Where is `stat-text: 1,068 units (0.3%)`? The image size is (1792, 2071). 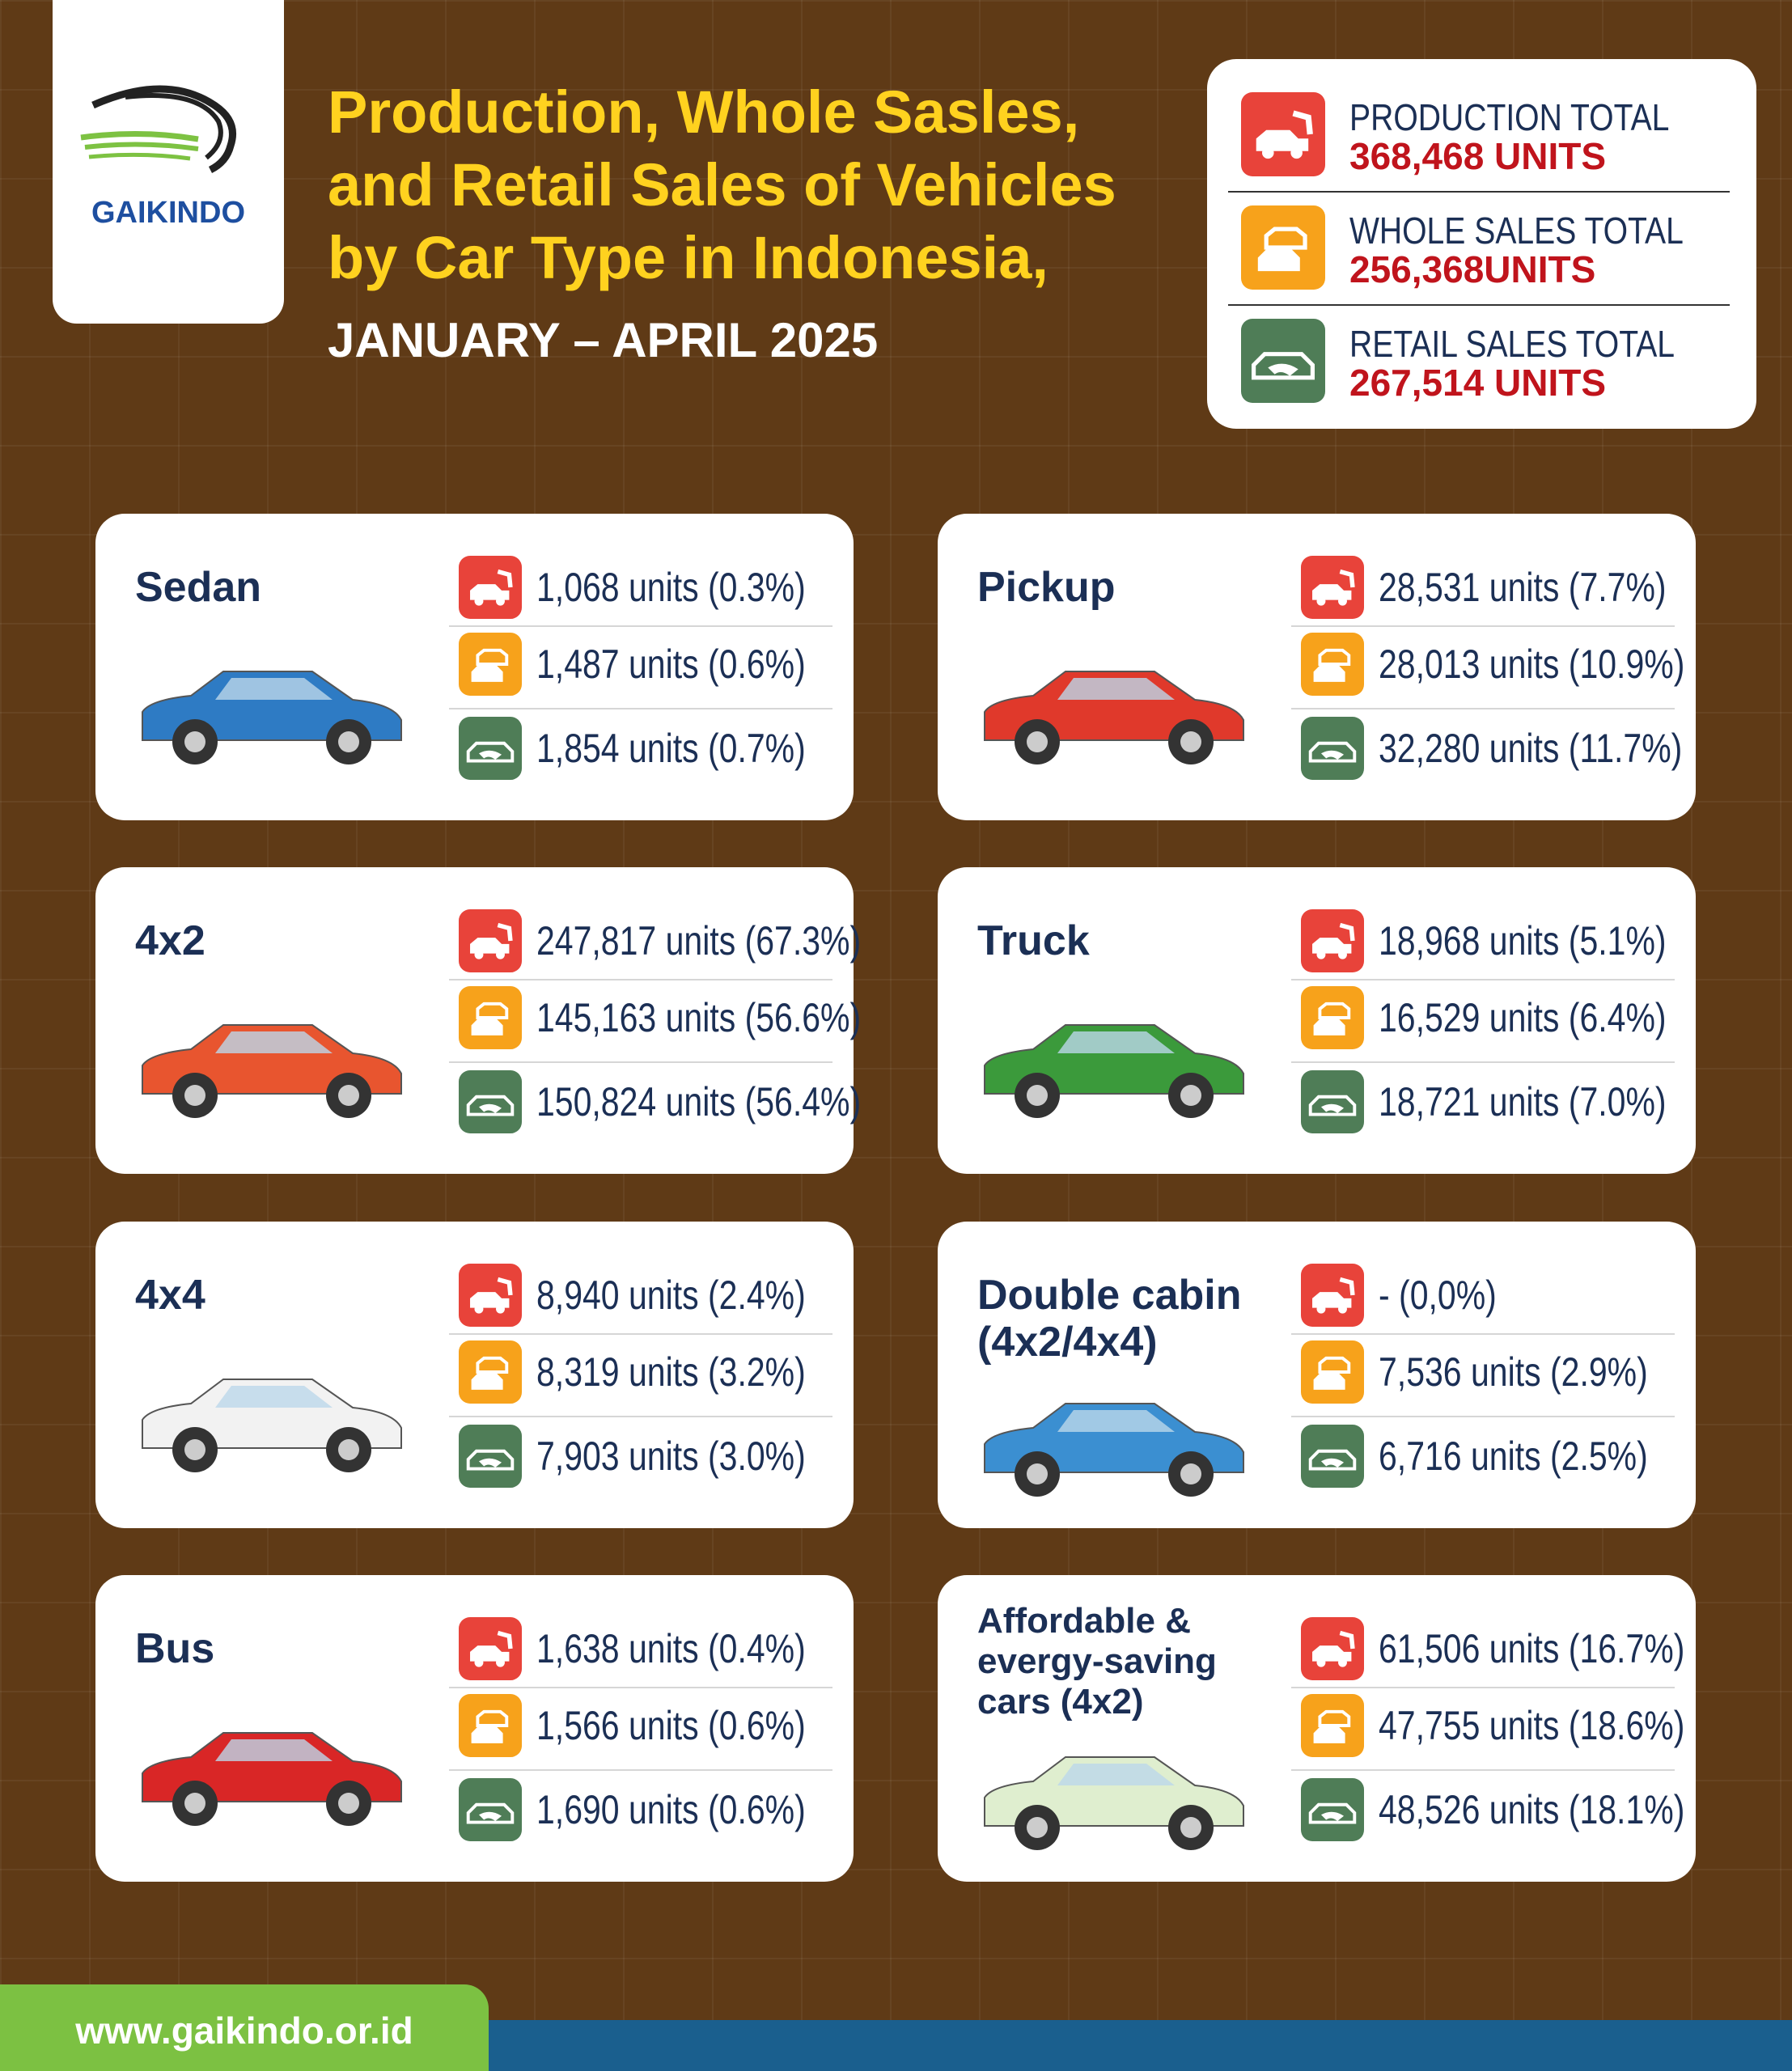
stat-text: 1,068 units (0.3%) is located at coordinates (671, 587).